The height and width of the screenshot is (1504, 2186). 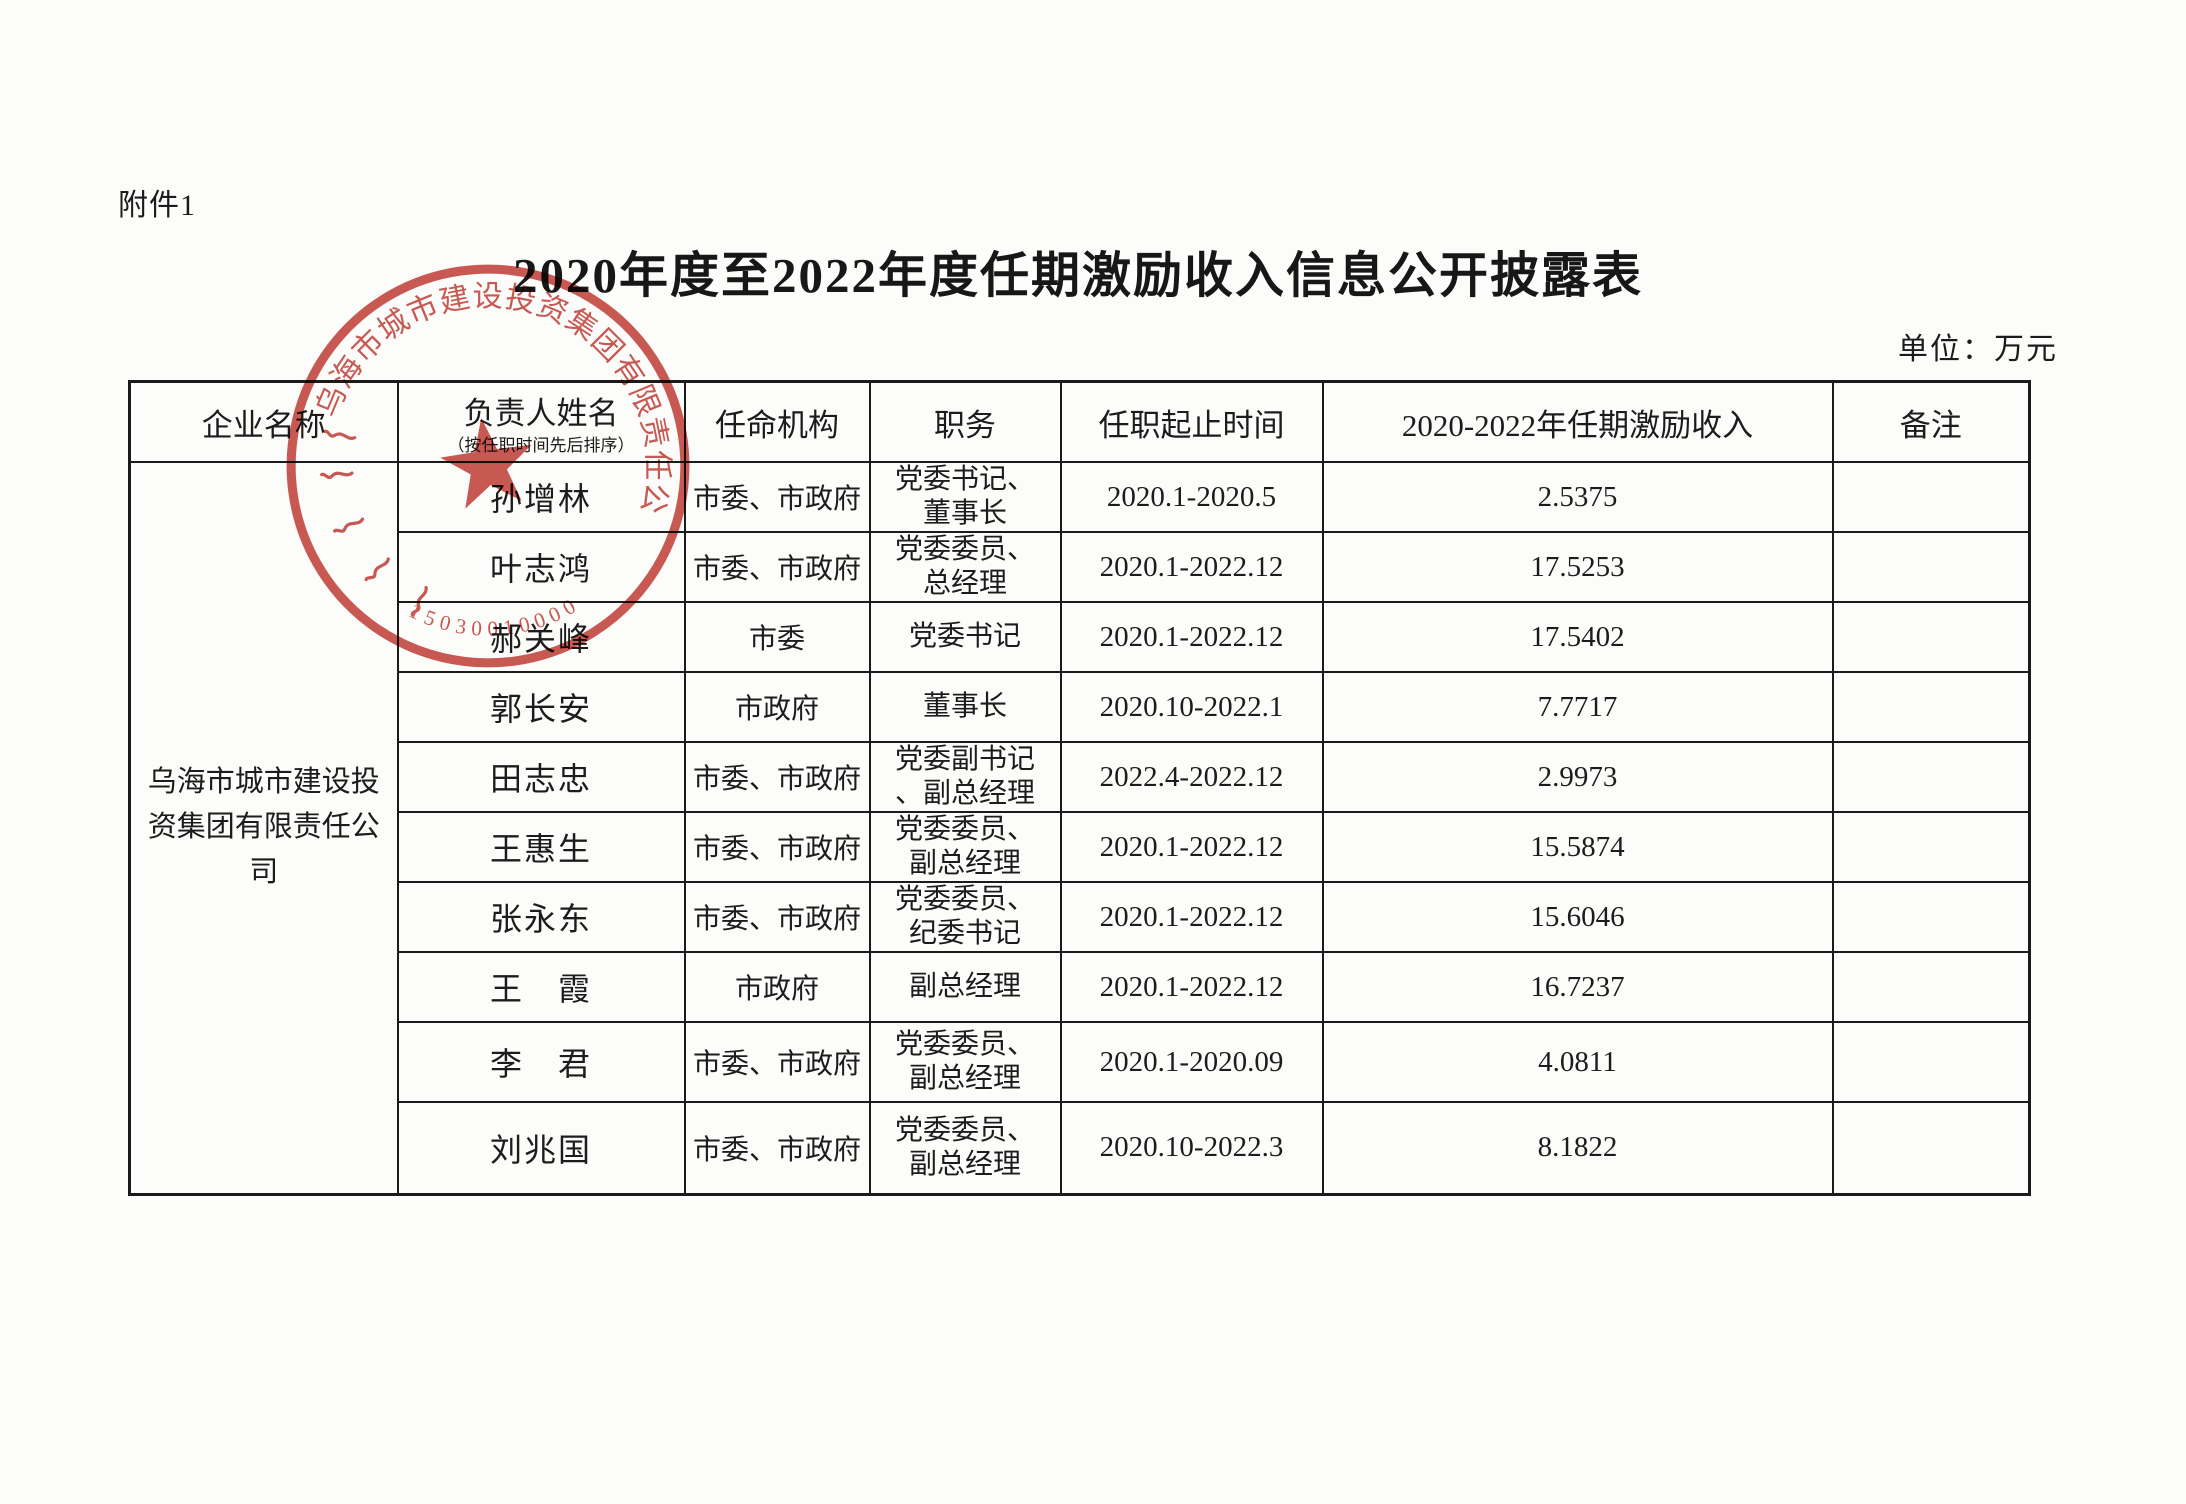 What do you see at coordinates (1191, 421) in the screenshot?
I see `header-term: 任职起止时间` at bounding box center [1191, 421].